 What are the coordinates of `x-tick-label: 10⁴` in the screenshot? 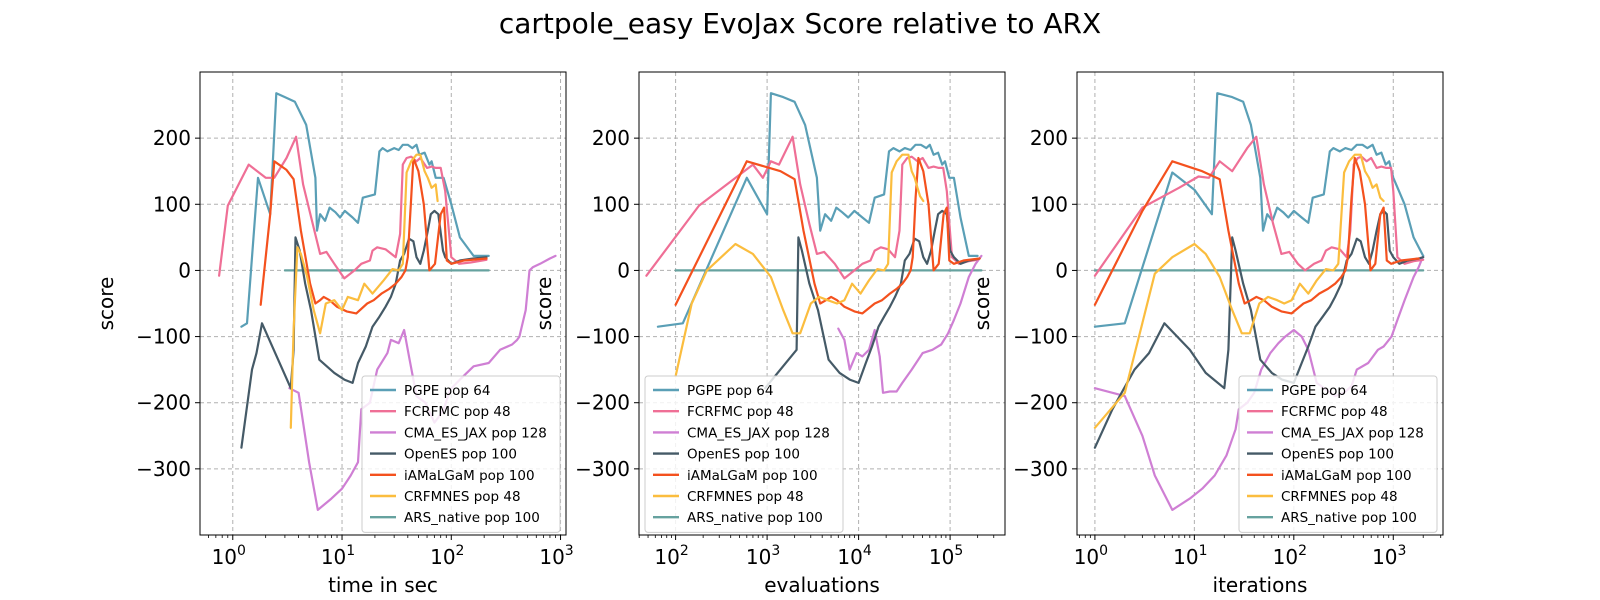 It's located at (854, 556).